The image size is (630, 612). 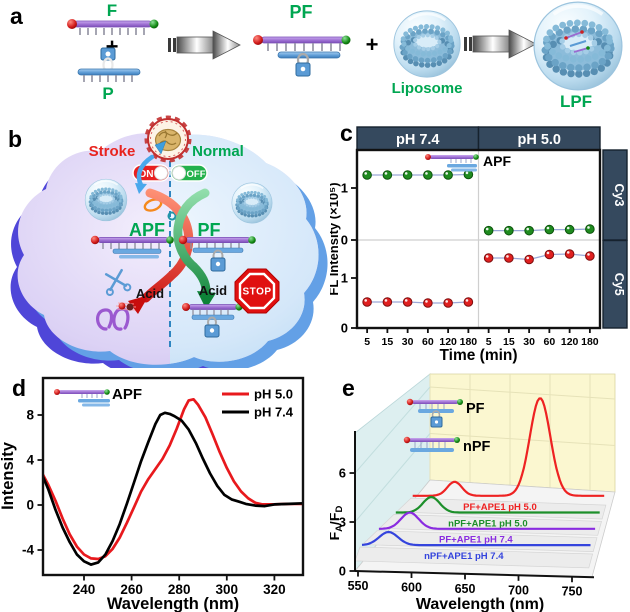 What do you see at coordinates (509, 342) in the screenshot?
I see `x-tick-label: 15` at bounding box center [509, 342].